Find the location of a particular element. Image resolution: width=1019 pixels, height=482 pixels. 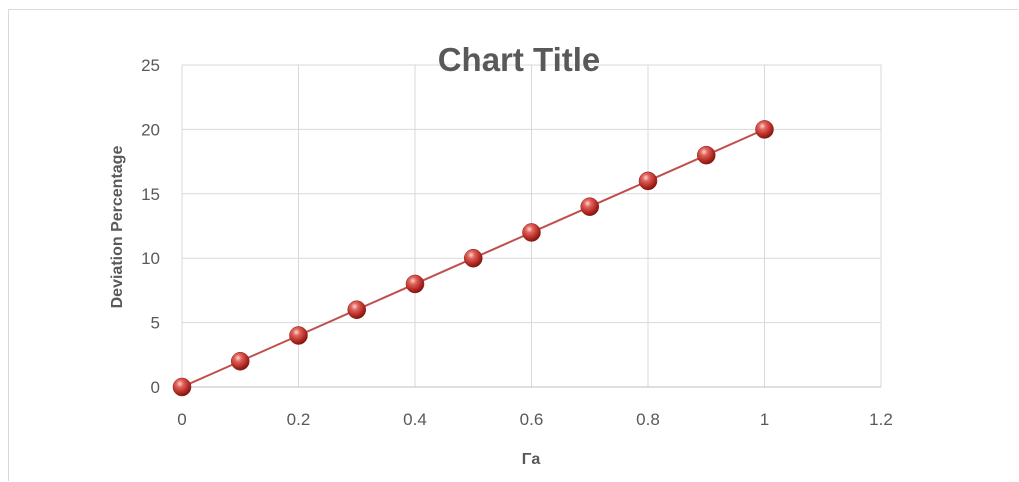

y-axis-title: Deviation Percentage is located at coordinates (117, 227).